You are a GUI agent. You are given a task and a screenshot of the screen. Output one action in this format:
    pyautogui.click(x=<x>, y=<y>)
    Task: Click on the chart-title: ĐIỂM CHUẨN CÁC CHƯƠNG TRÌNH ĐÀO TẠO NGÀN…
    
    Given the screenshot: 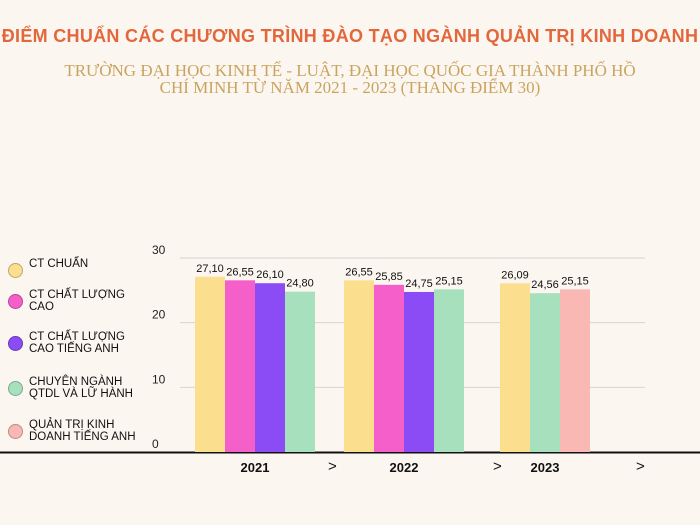 What is the action you would take?
    pyautogui.click(x=350, y=36)
    